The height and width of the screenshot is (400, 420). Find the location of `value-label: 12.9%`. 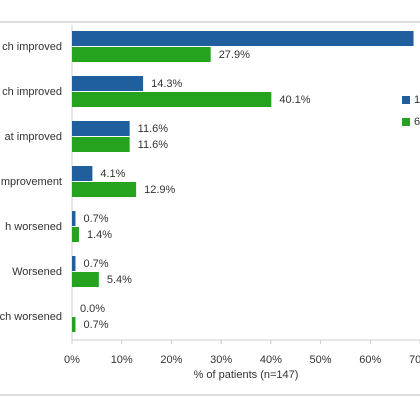

value-label: 12.9% is located at coordinates (159, 190).